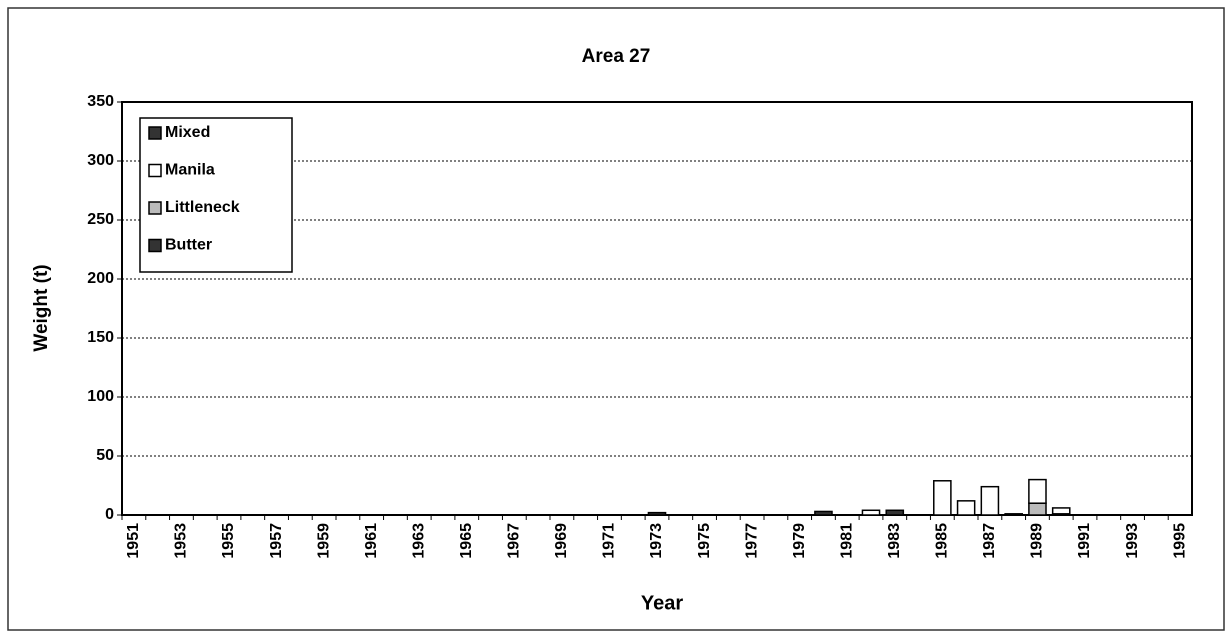  What do you see at coordinates (656, 541) in the screenshot?
I see `x-tick-label: 1973` at bounding box center [656, 541].